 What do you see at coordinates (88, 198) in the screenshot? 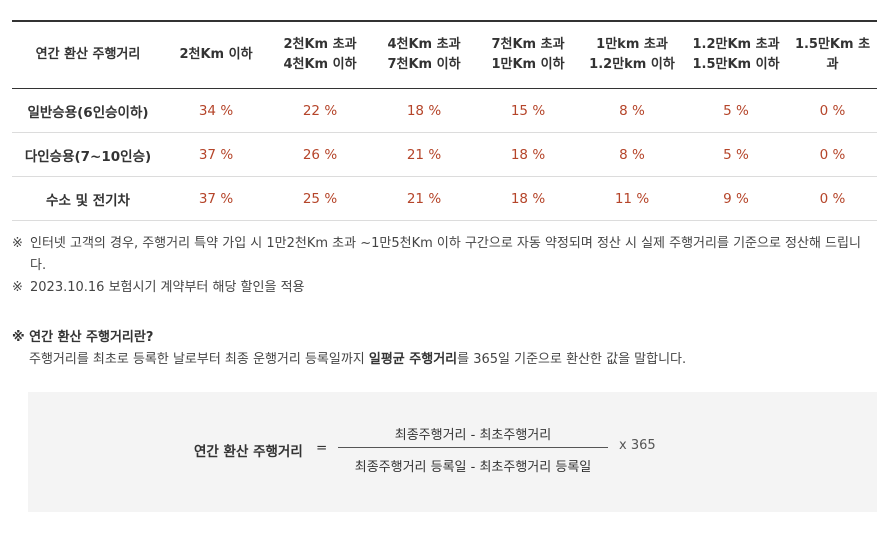
I see `row-label: 수소 및 전기차` at bounding box center [88, 198].